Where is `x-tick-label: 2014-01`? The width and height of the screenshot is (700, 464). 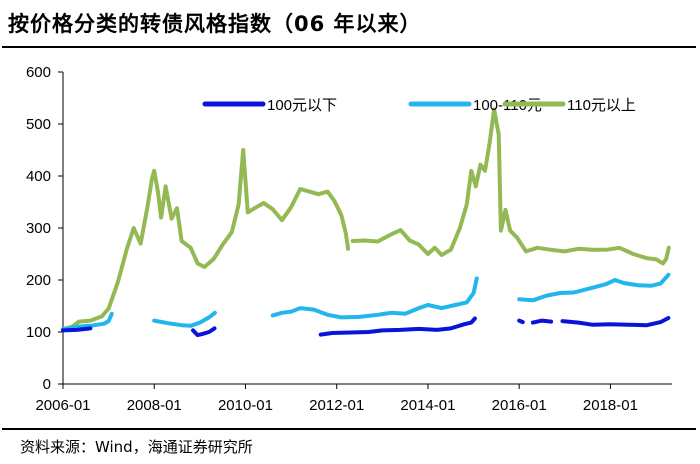
x-tick-label: 2014-01 is located at coordinates (427, 405).